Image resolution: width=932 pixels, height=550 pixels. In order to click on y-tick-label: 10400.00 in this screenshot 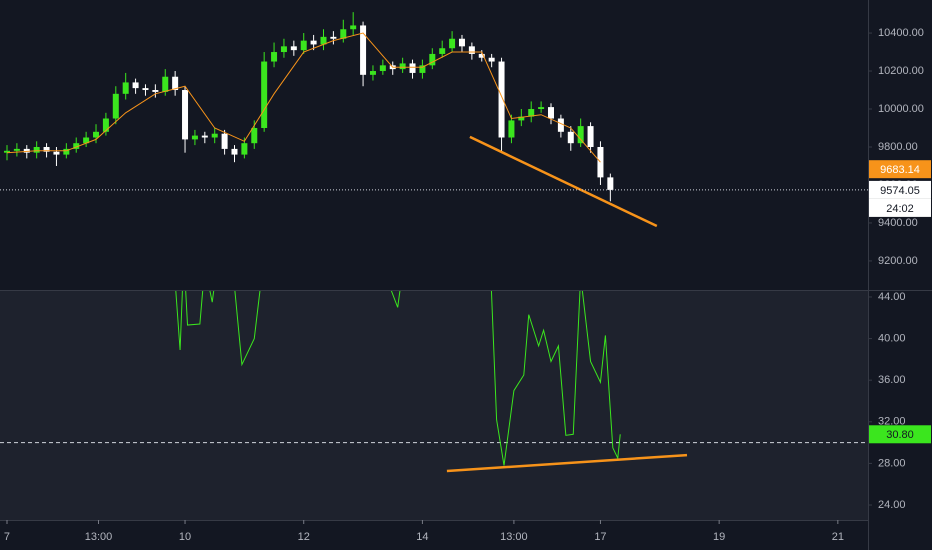, I will do `click(901, 33)`.